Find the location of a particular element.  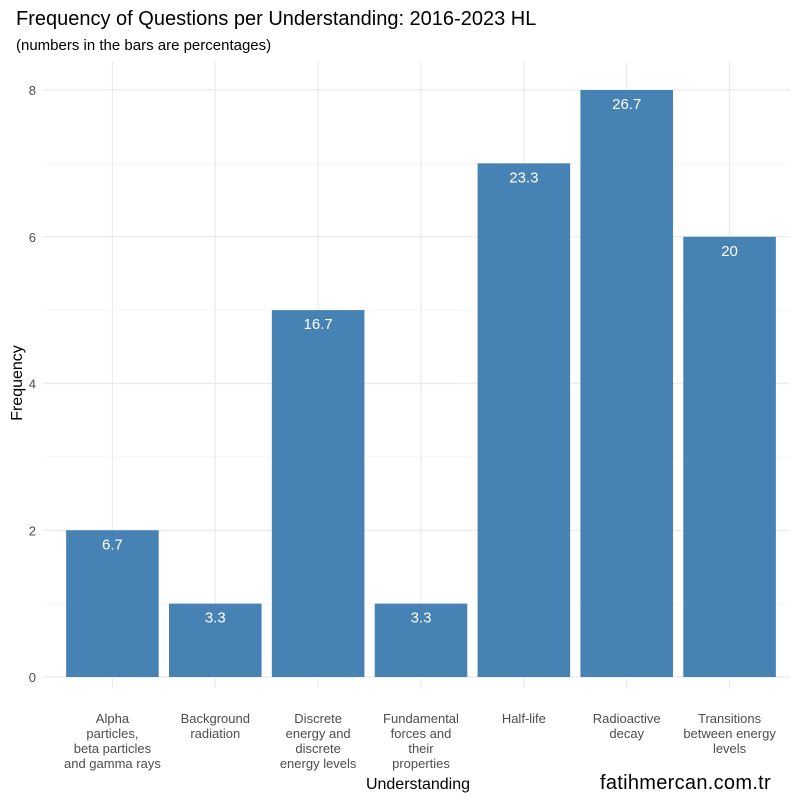

y-axis-title: Frequency is located at coordinates (17, 383).